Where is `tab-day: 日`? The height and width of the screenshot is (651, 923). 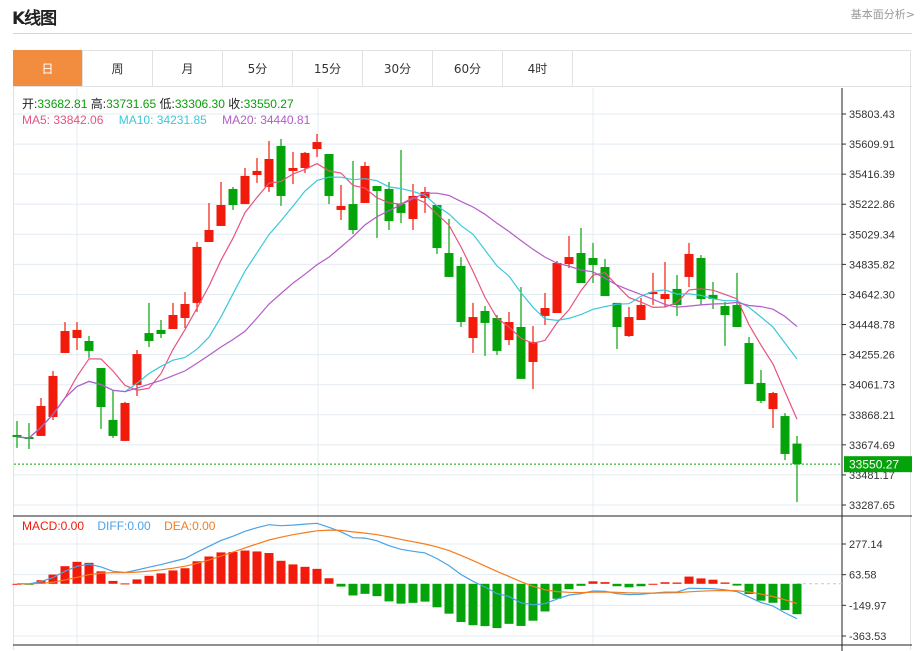
tab-day: 日 is located at coordinates (48, 68).